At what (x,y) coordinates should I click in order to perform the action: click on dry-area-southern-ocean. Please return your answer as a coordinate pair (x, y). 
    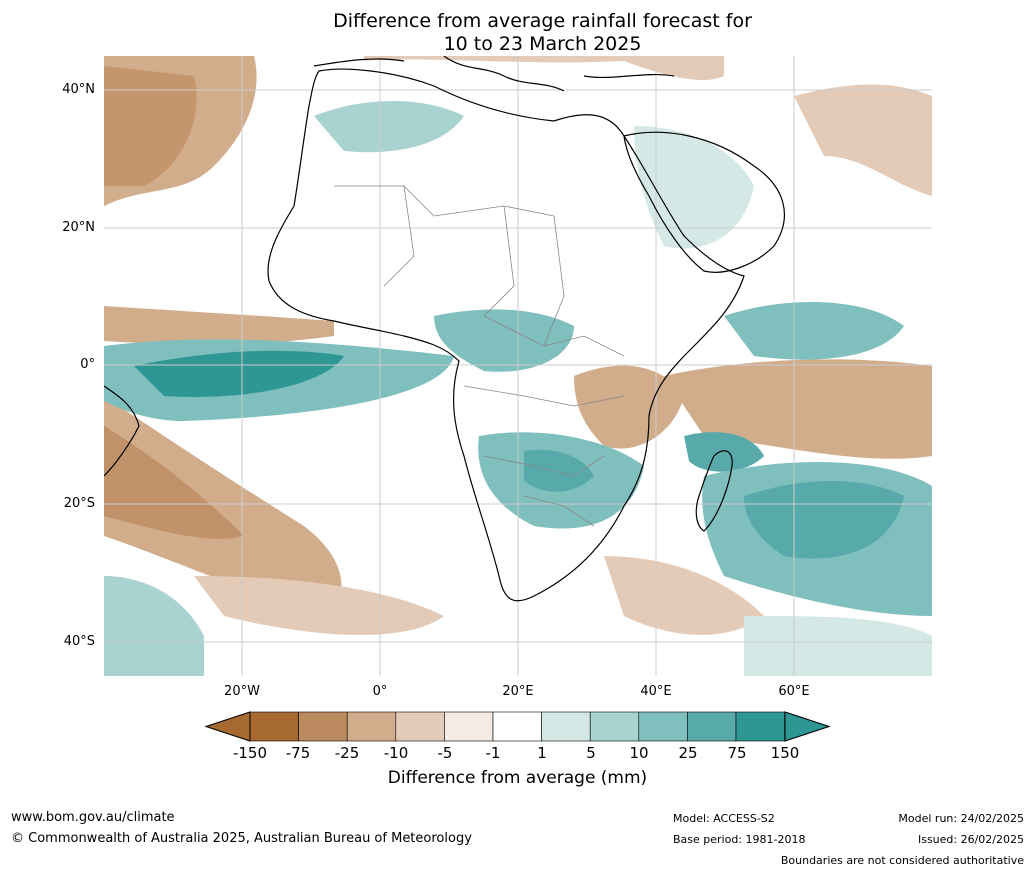
    Looking at the image, I should click on (319, 605).